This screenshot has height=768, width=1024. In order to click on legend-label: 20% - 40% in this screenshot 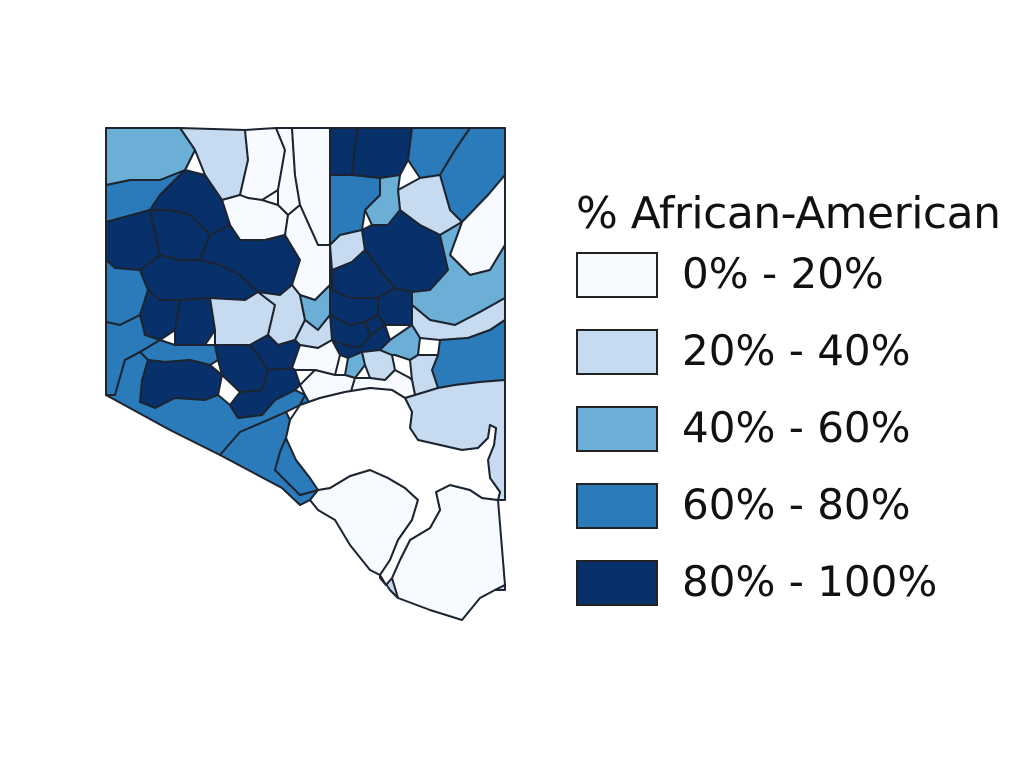, I will do `click(796, 350)`.